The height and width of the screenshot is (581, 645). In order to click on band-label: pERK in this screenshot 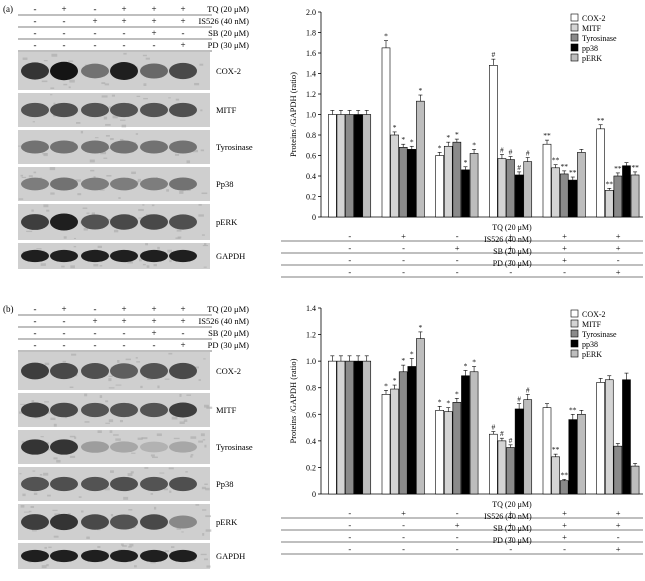, I will do `click(227, 222)`.